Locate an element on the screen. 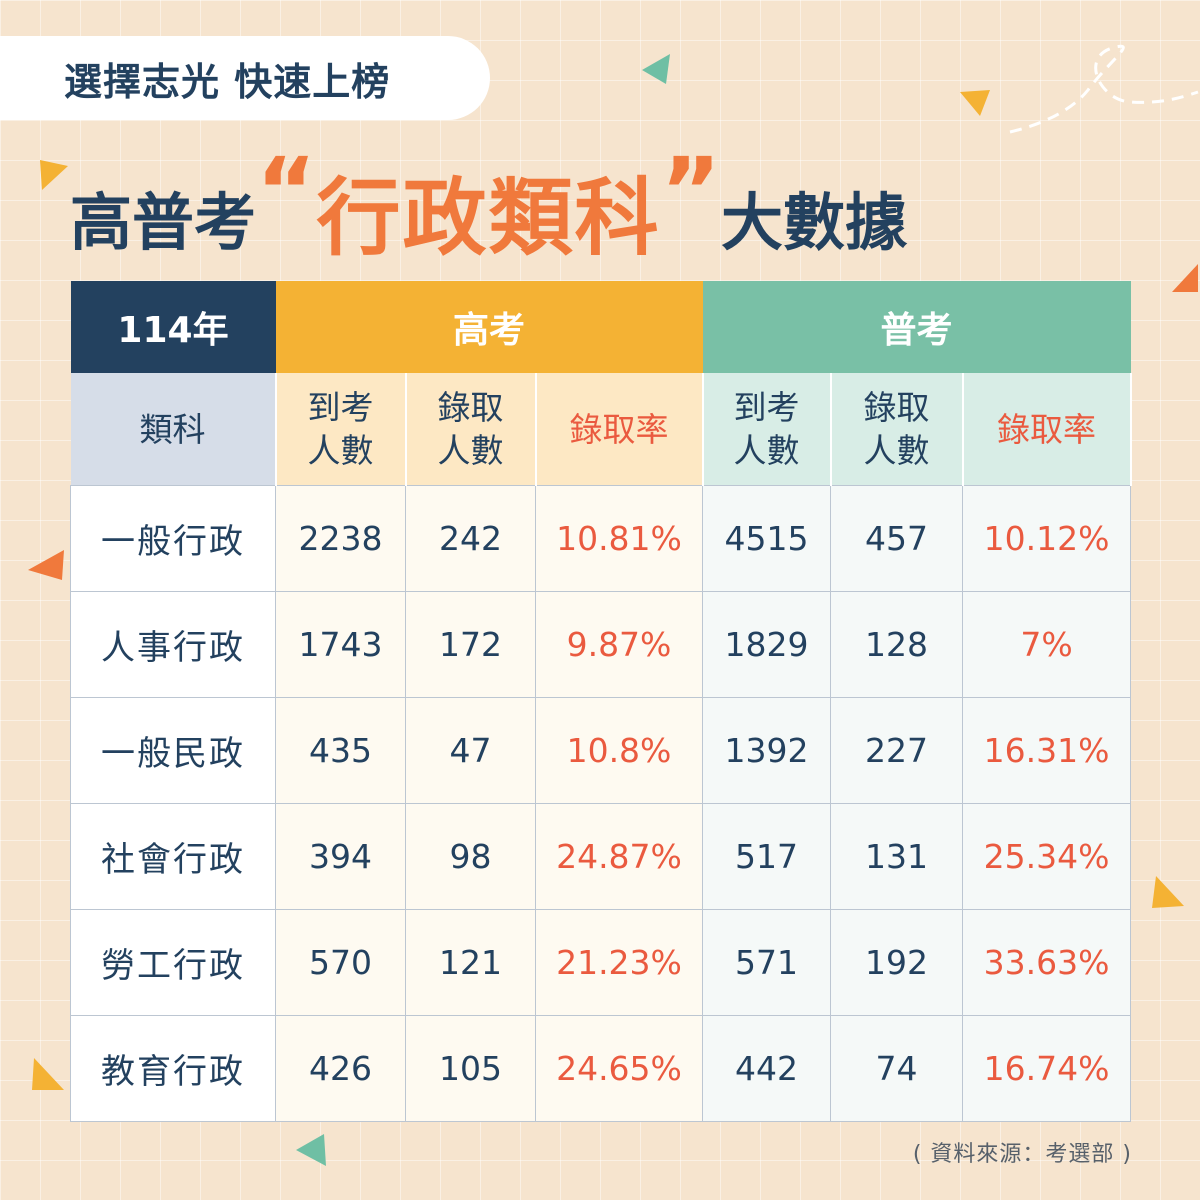  gao-rate-header: 錄取率 is located at coordinates (619, 429).